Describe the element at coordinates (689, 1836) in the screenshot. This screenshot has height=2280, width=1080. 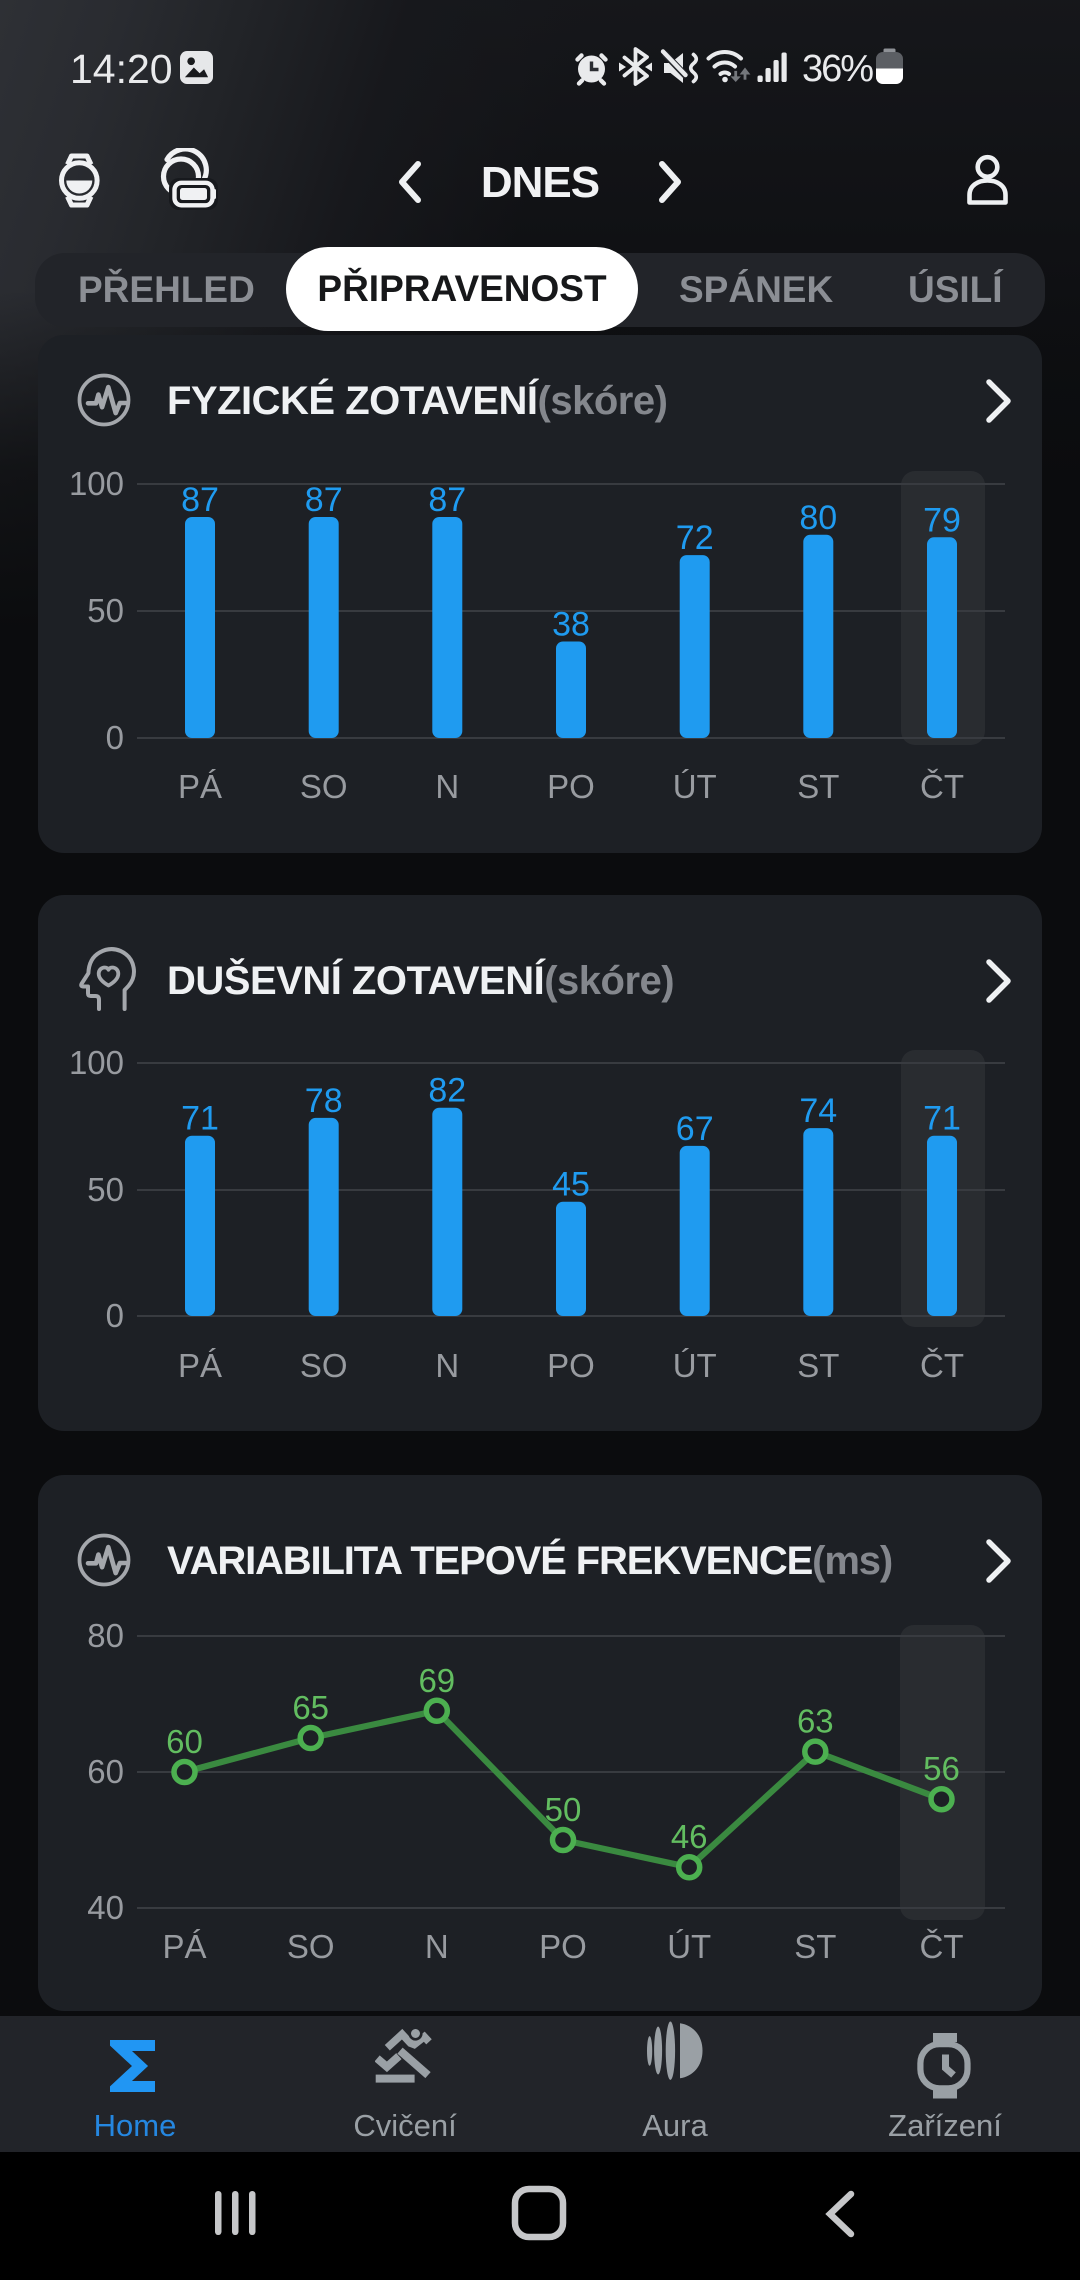
I see `svg-text: 46` at that location.